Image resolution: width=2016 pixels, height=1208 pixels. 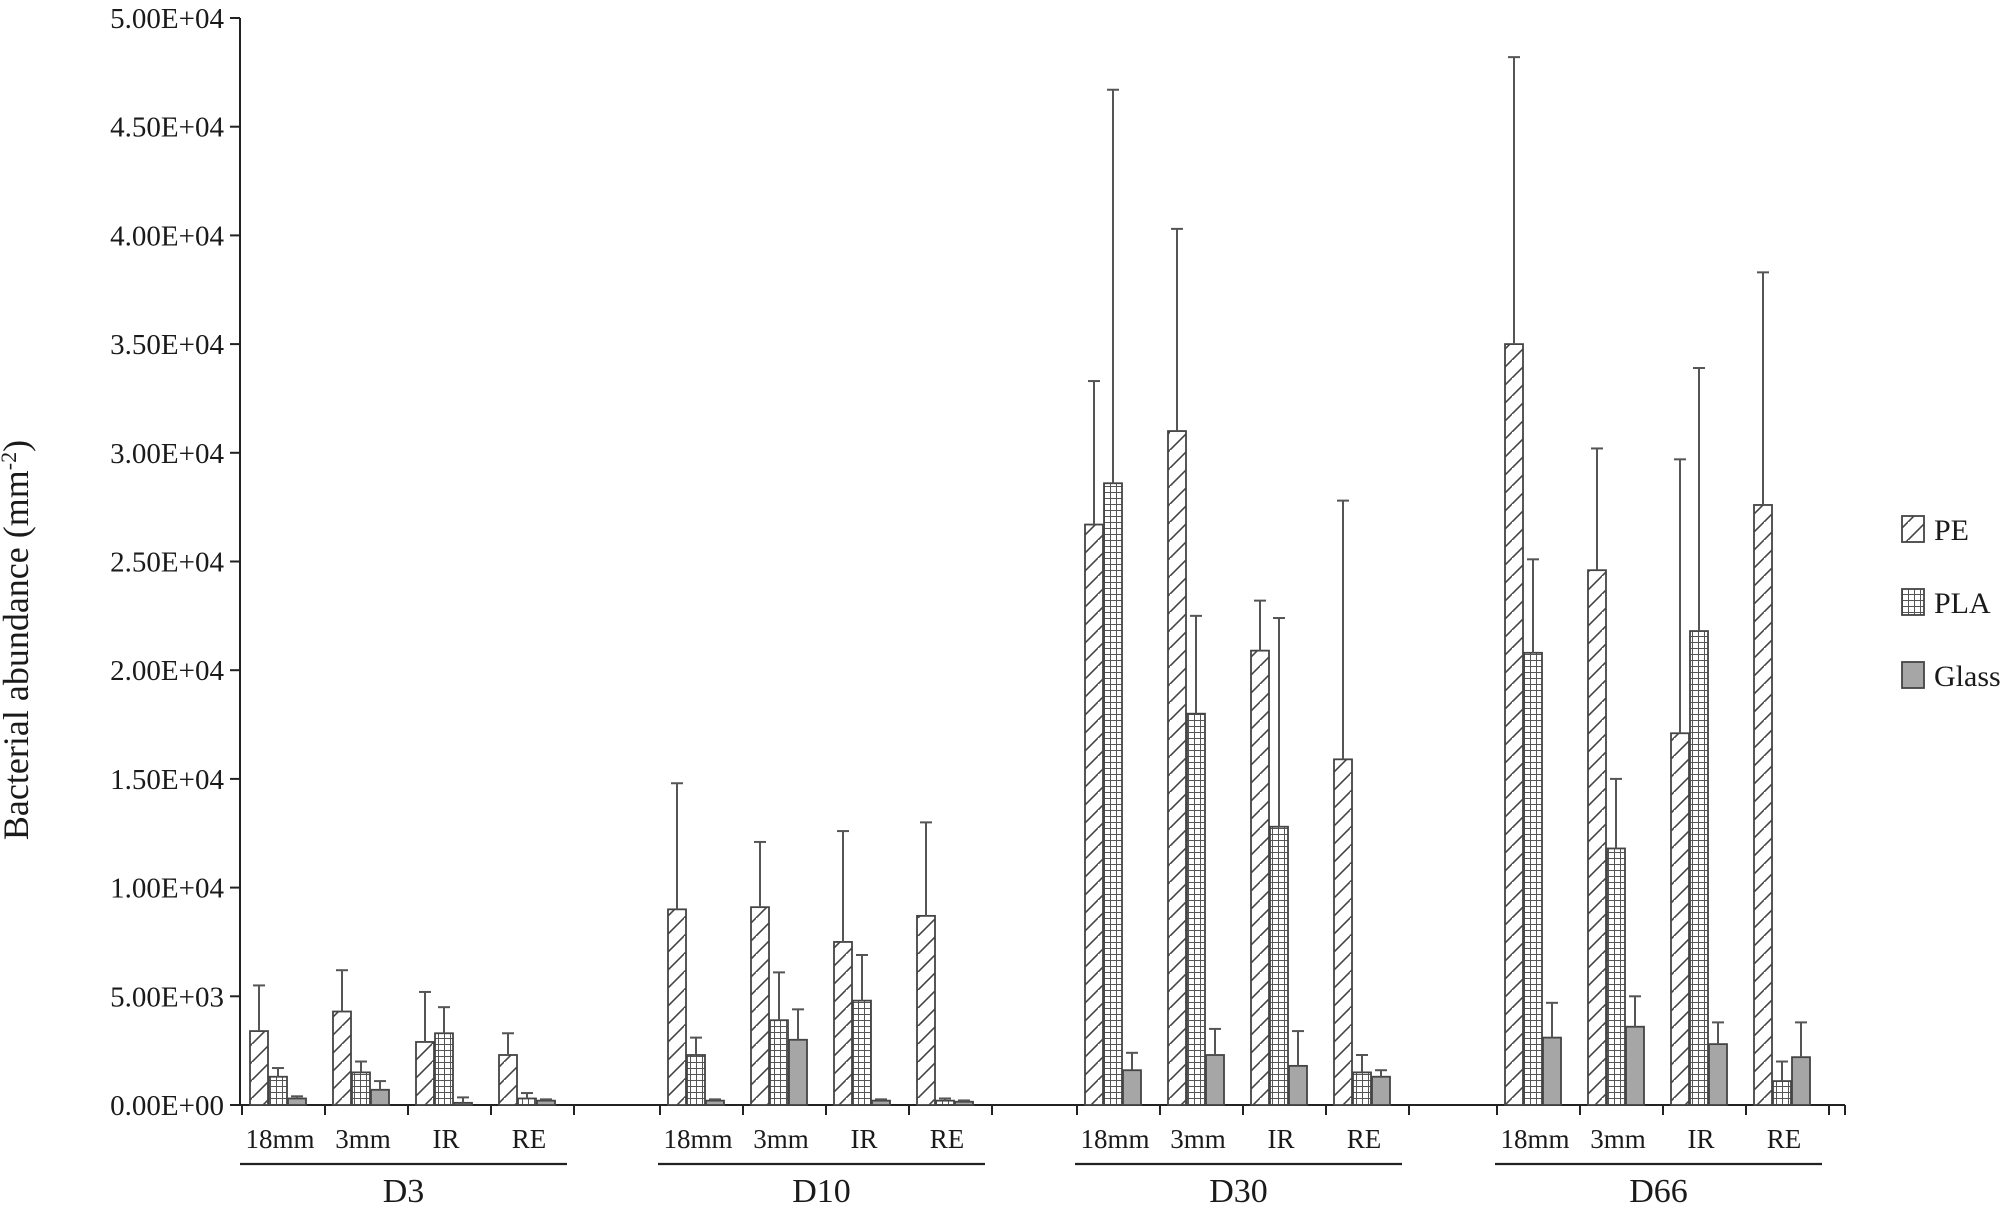 I want to click on y-tick-label: 0.00E+00, so click(x=167, y=1106).